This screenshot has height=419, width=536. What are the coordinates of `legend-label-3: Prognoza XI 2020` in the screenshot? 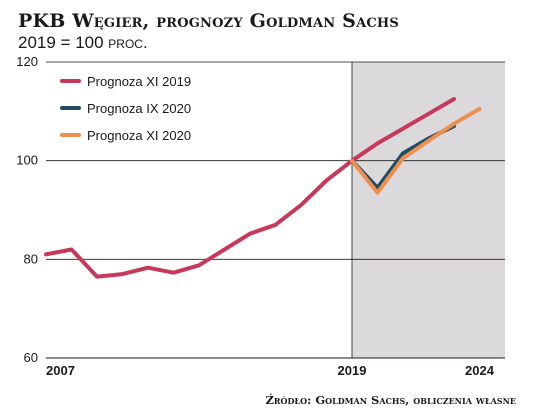 It's located at (139, 135).